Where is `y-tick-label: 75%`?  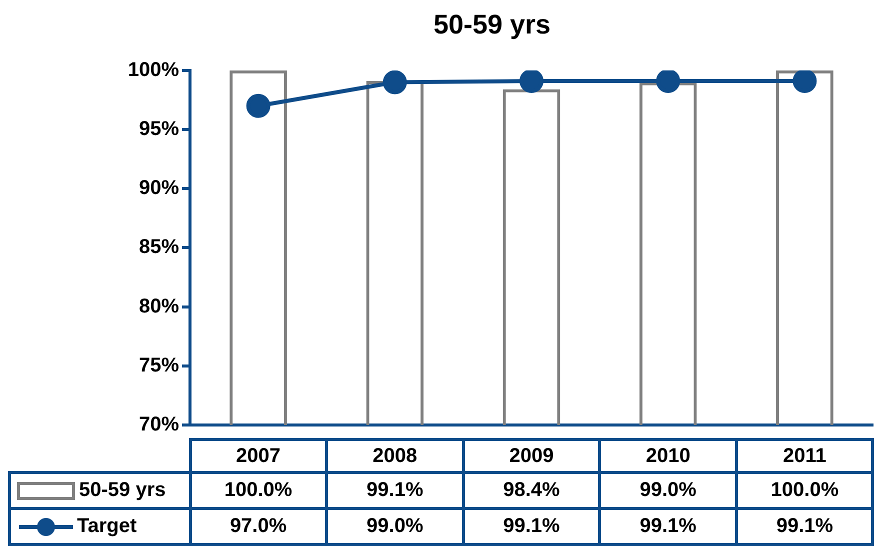 y-tick-label: 75% is located at coordinates (159, 365).